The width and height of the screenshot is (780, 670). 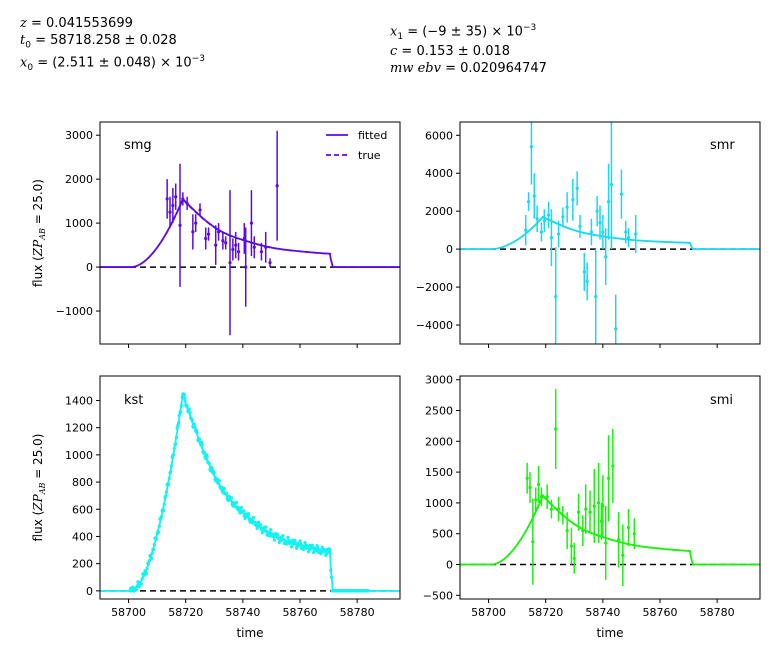 What do you see at coordinates (400, 36) in the screenshot?
I see `param-subscript: 1` at bounding box center [400, 36].